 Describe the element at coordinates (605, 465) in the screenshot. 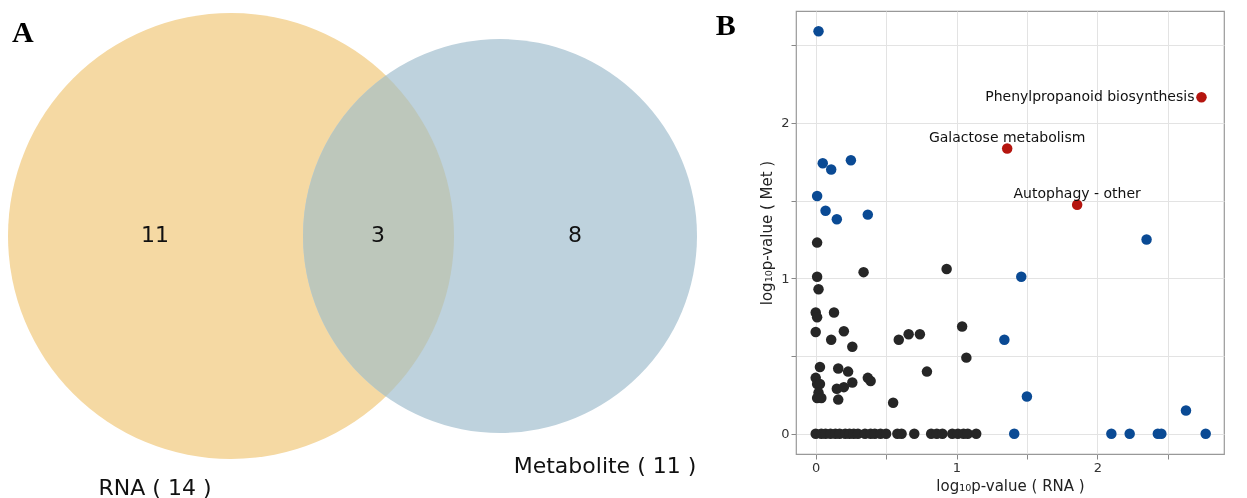

I see `text: Metabolite ( 11 )` at that location.